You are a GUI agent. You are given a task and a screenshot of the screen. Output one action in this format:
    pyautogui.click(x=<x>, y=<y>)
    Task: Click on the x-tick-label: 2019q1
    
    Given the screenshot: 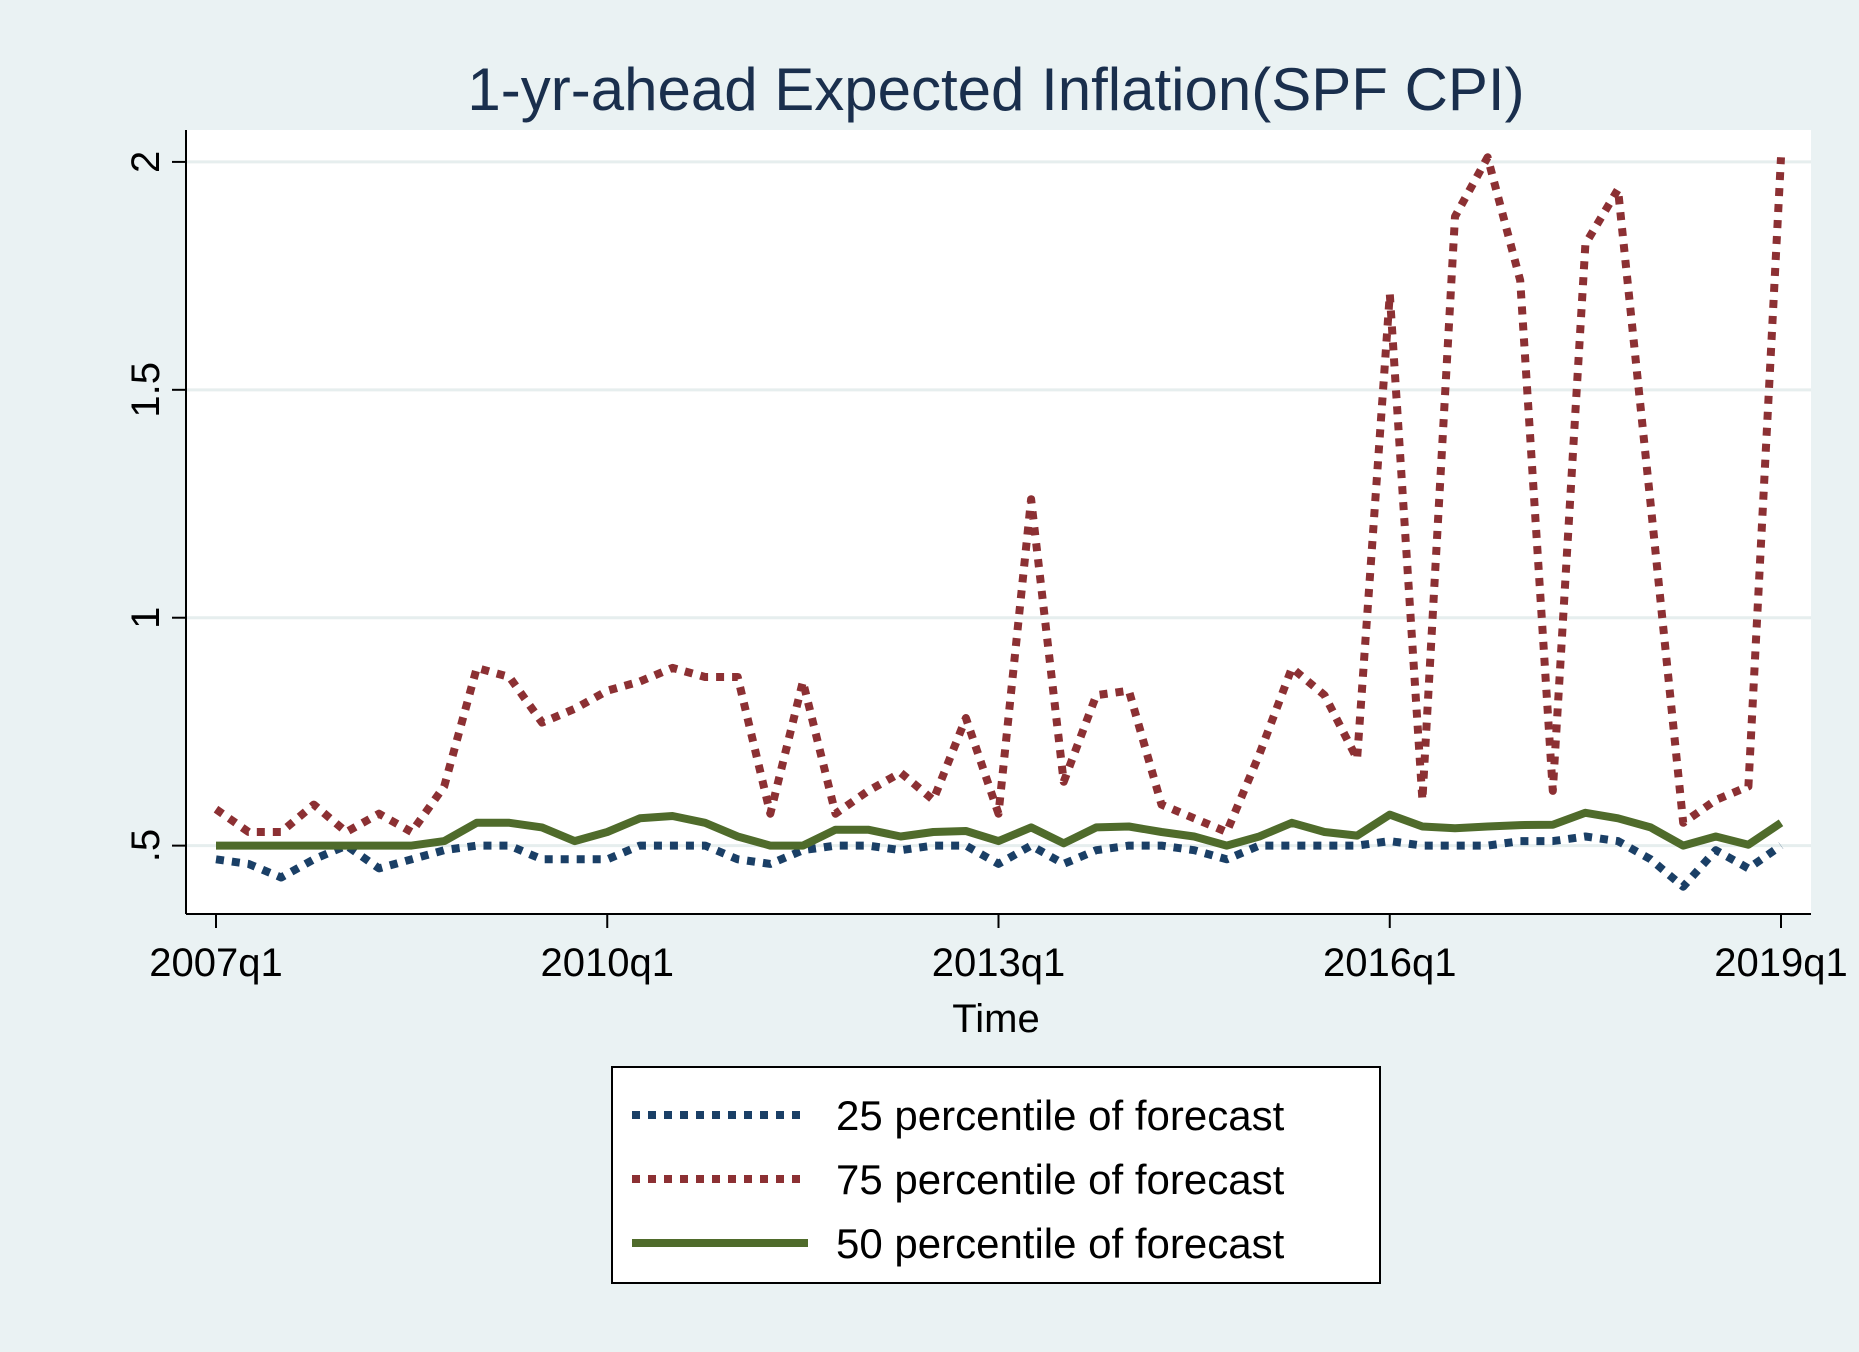 What is the action you would take?
    pyautogui.click(x=1780, y=963)
    